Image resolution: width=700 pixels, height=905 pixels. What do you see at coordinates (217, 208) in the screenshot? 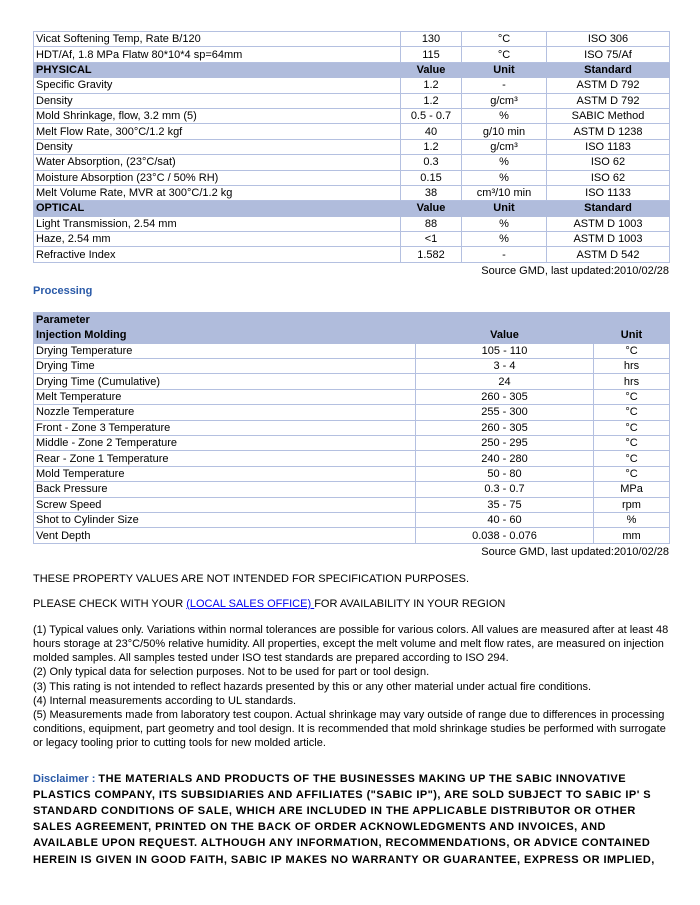
I see `property-name: OPTICAL` at bounding box center [217, 208].